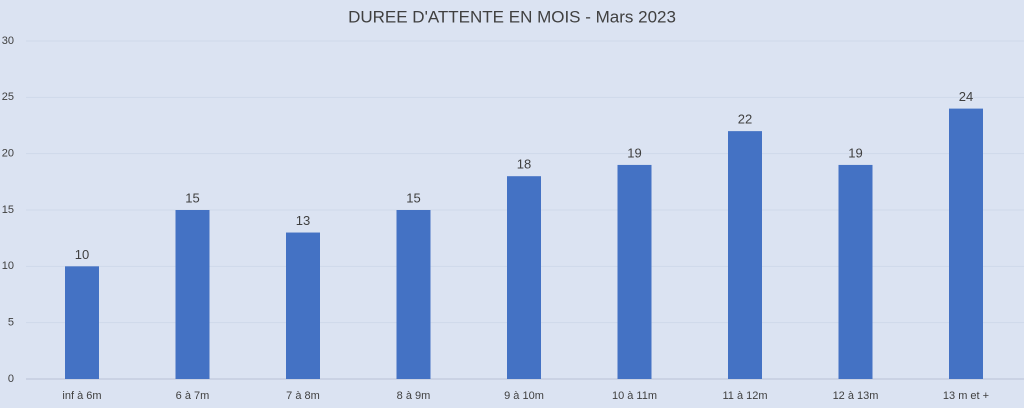 Image resolution: width=1024 pixels, height=408 pixels. What do you see at coordinates (966, 96) in the screenshot?
I see `value-label: 24` at bounding box center [966, 96].